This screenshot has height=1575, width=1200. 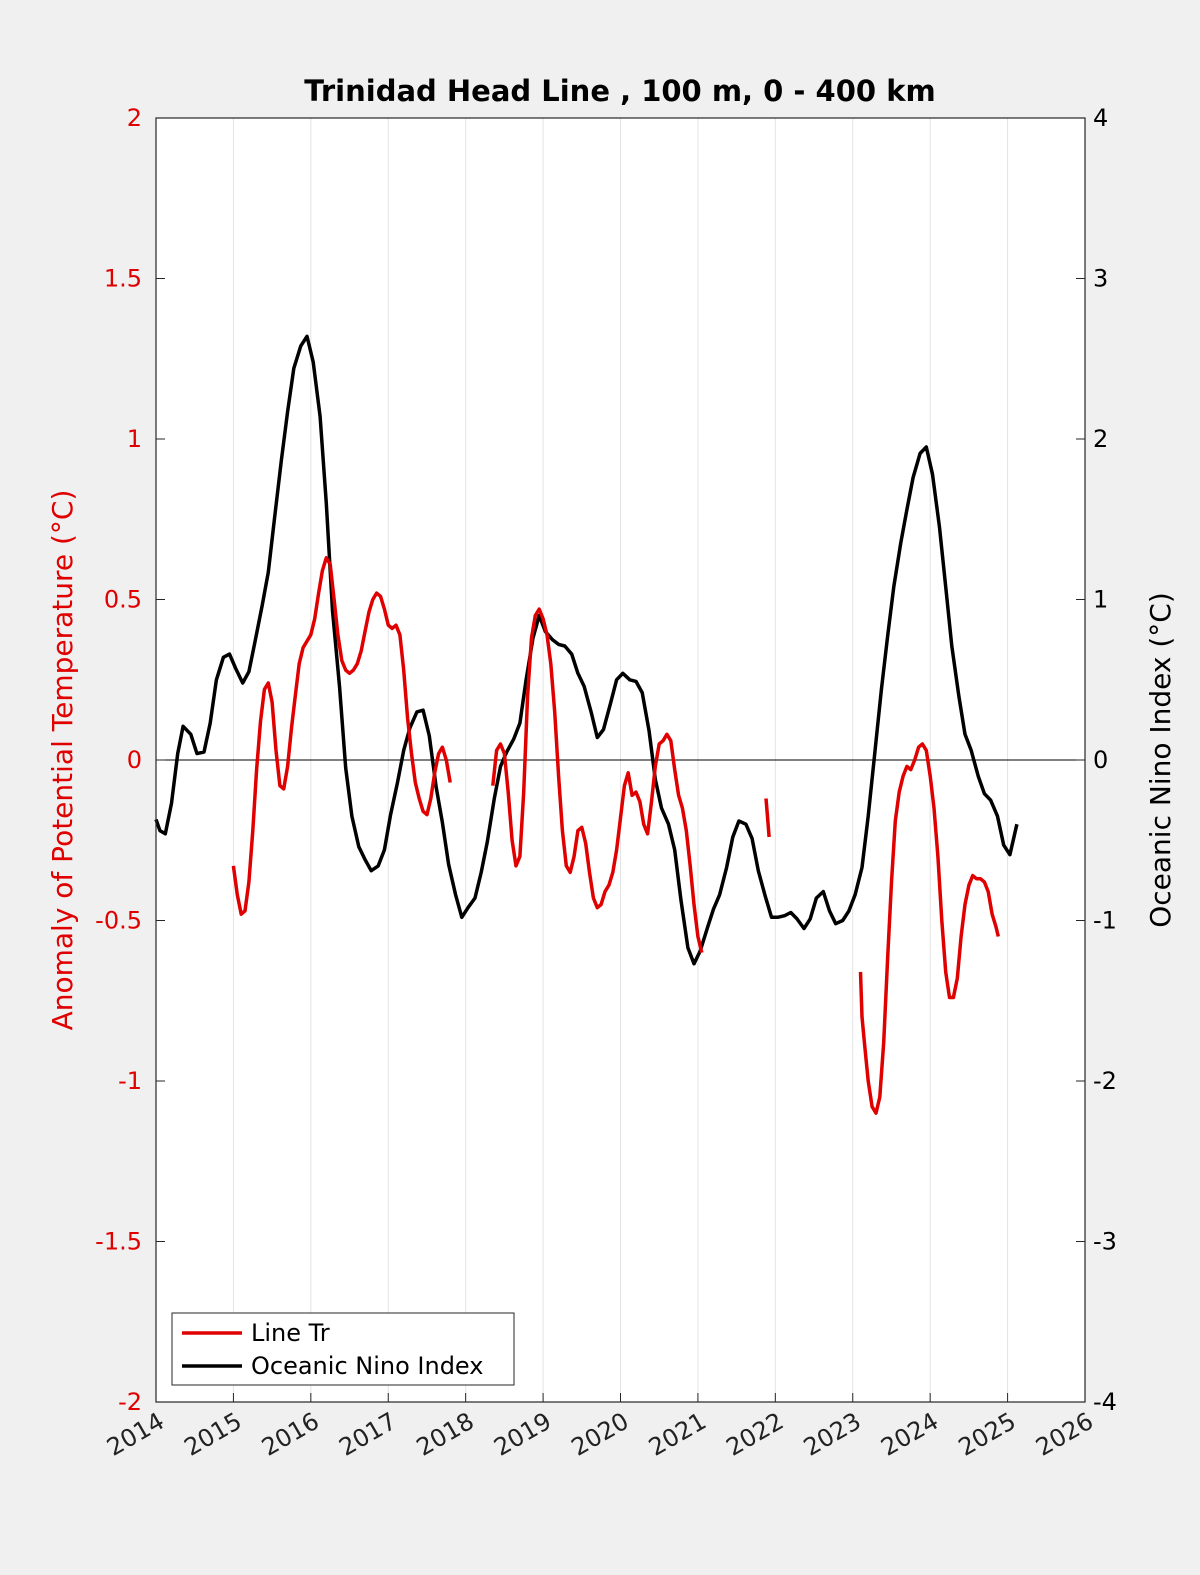 I want to click on left-tick-label: -0.5, so click(x=118, y=921).